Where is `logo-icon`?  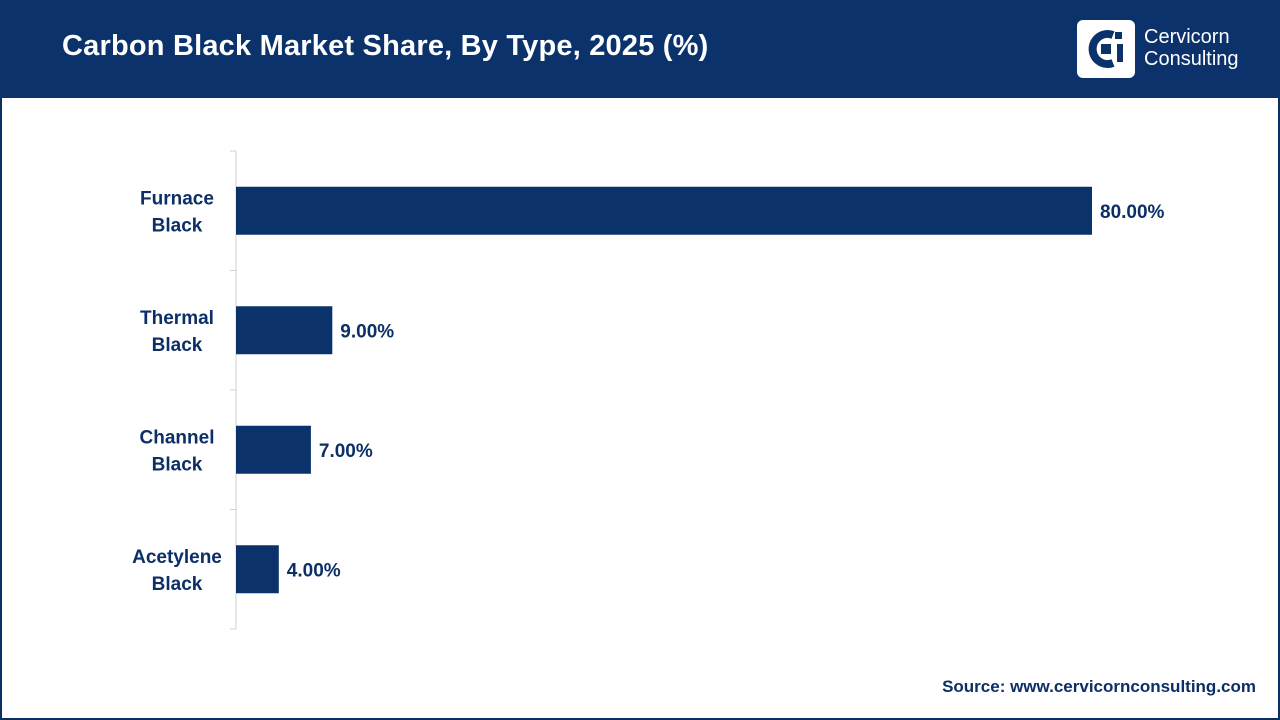 logo-icon is located at coordinates (1106, 49).